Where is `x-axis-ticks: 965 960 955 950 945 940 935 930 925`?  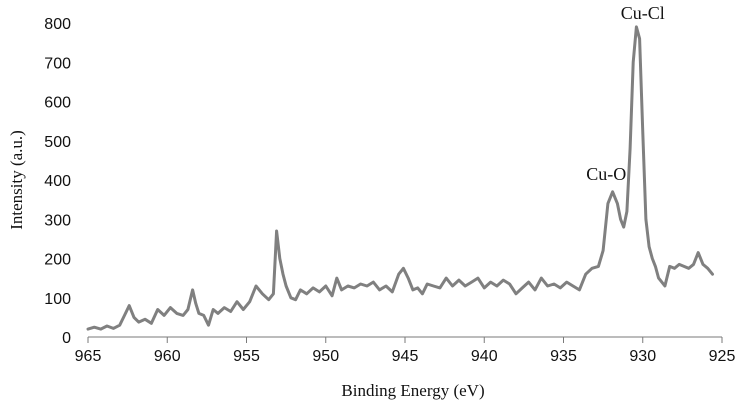 x-axis-ticks: 965 960 955 950 945 940 935 930 925 is located at coordinates (405, 351).